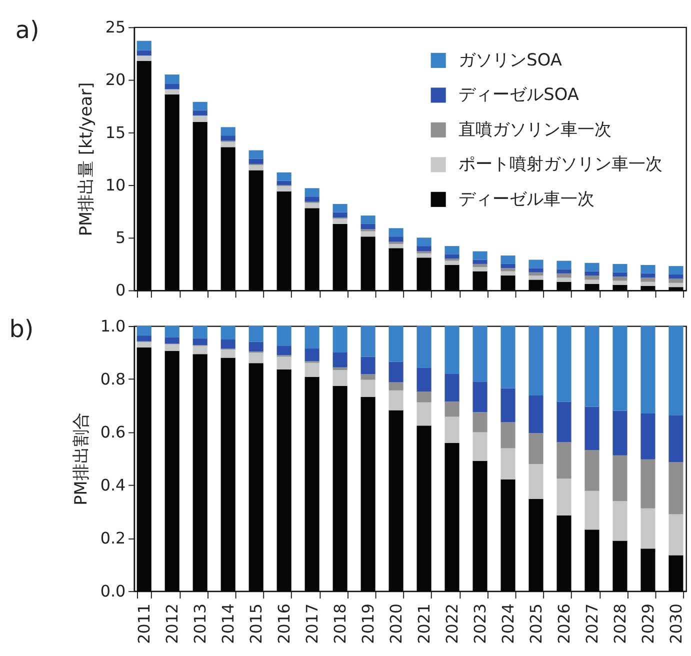  What do you see at coordinates (115, 80) in the screenshot?
I see `y-tick-label: 20` at bounding box center [115, 80].